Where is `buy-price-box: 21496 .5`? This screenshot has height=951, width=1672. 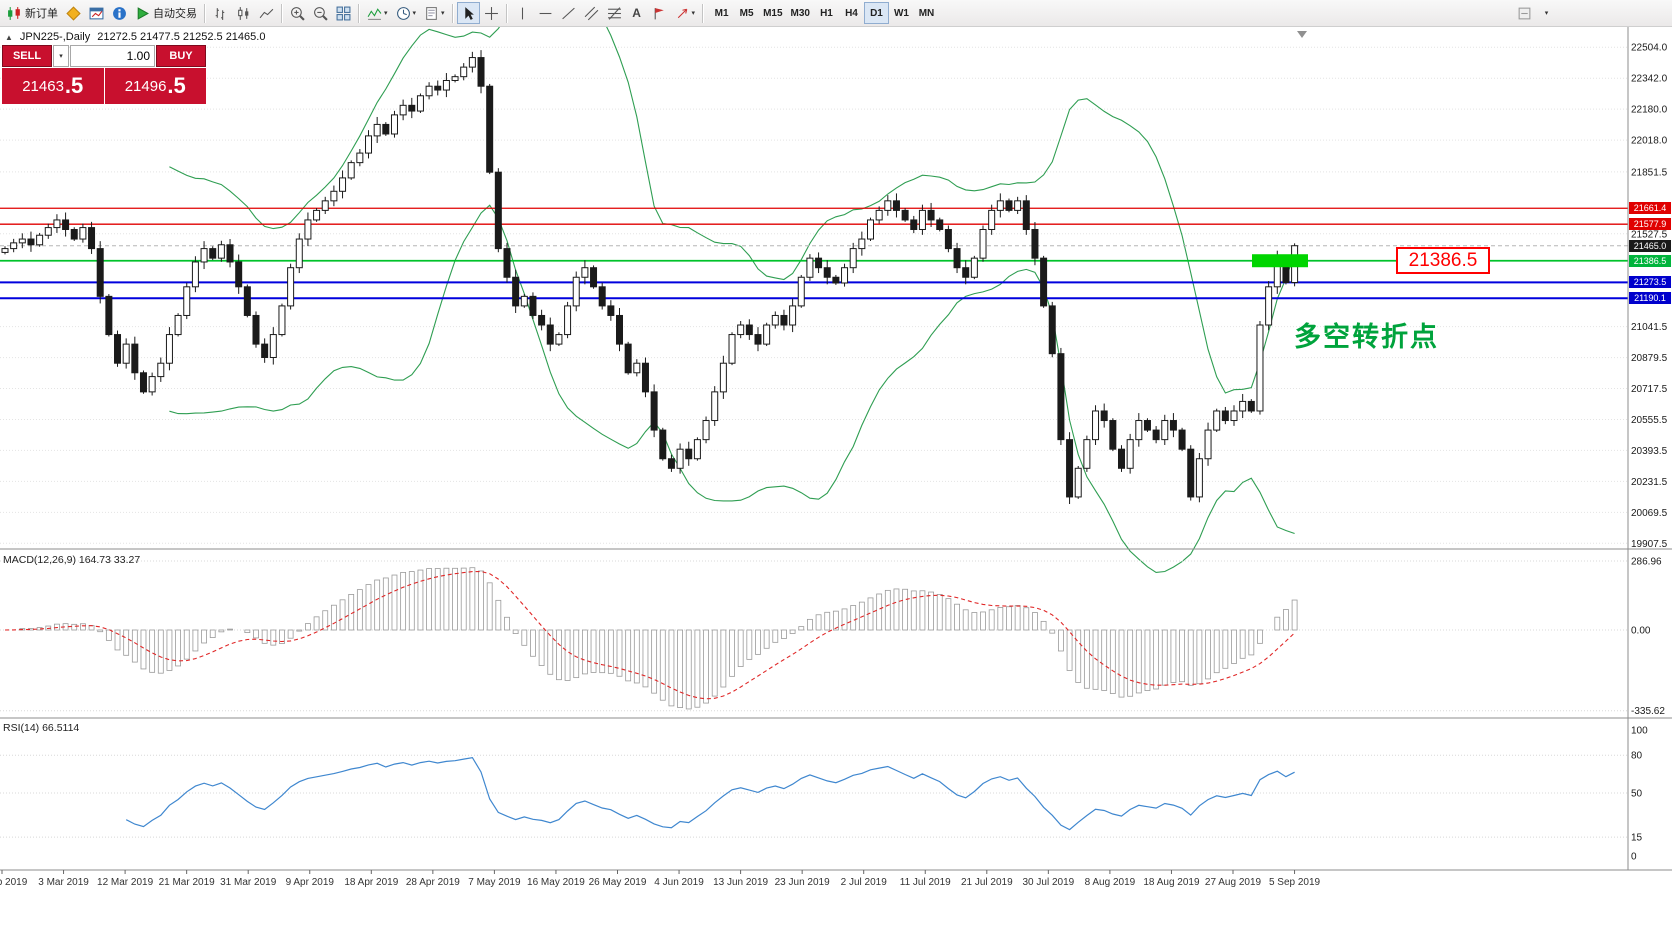
buy-price-box: 21496 .5 is located at coordinates (155, 86).